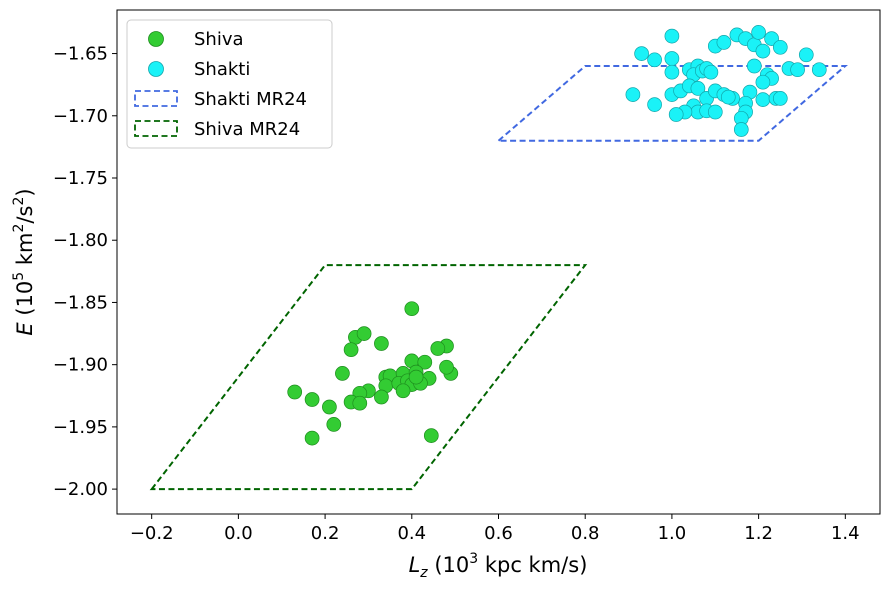 The image size is (889, 590). What do you see at coordinates (80, 116) in the screenshot?
I see `y-tick-label-6: −1.70` at bounding box center [80, 116].